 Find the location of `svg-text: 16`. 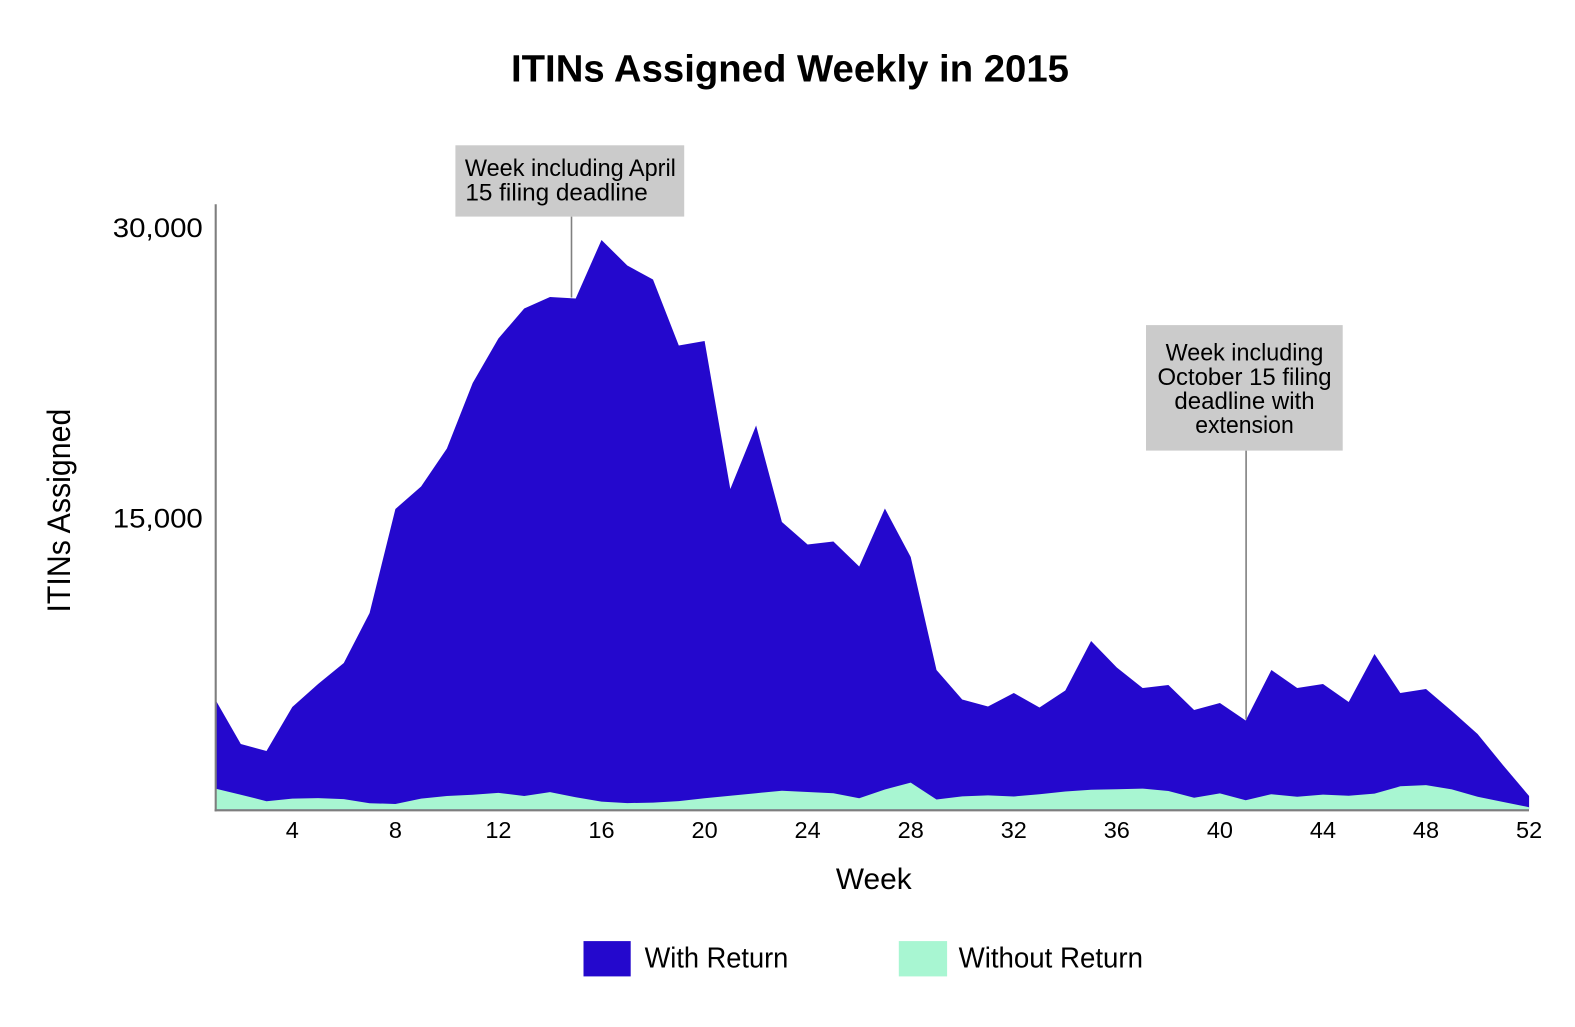

svg-text: 16 is located at coordinates (601, 830).